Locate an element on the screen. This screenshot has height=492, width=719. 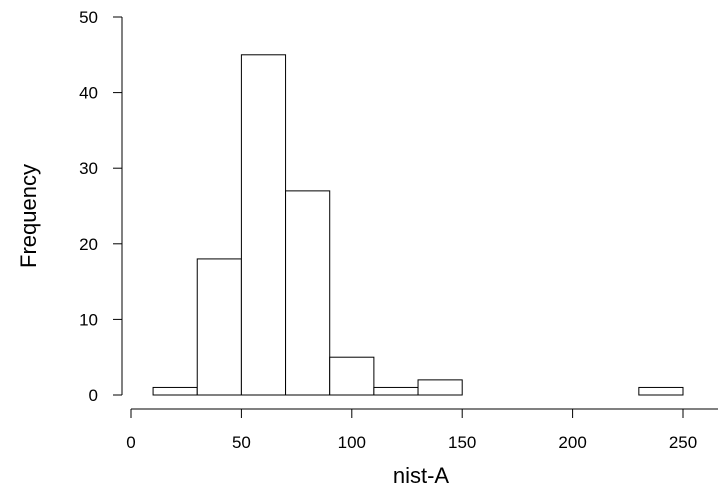
y-tick-label: 0 is located at coordinates (93, 395).